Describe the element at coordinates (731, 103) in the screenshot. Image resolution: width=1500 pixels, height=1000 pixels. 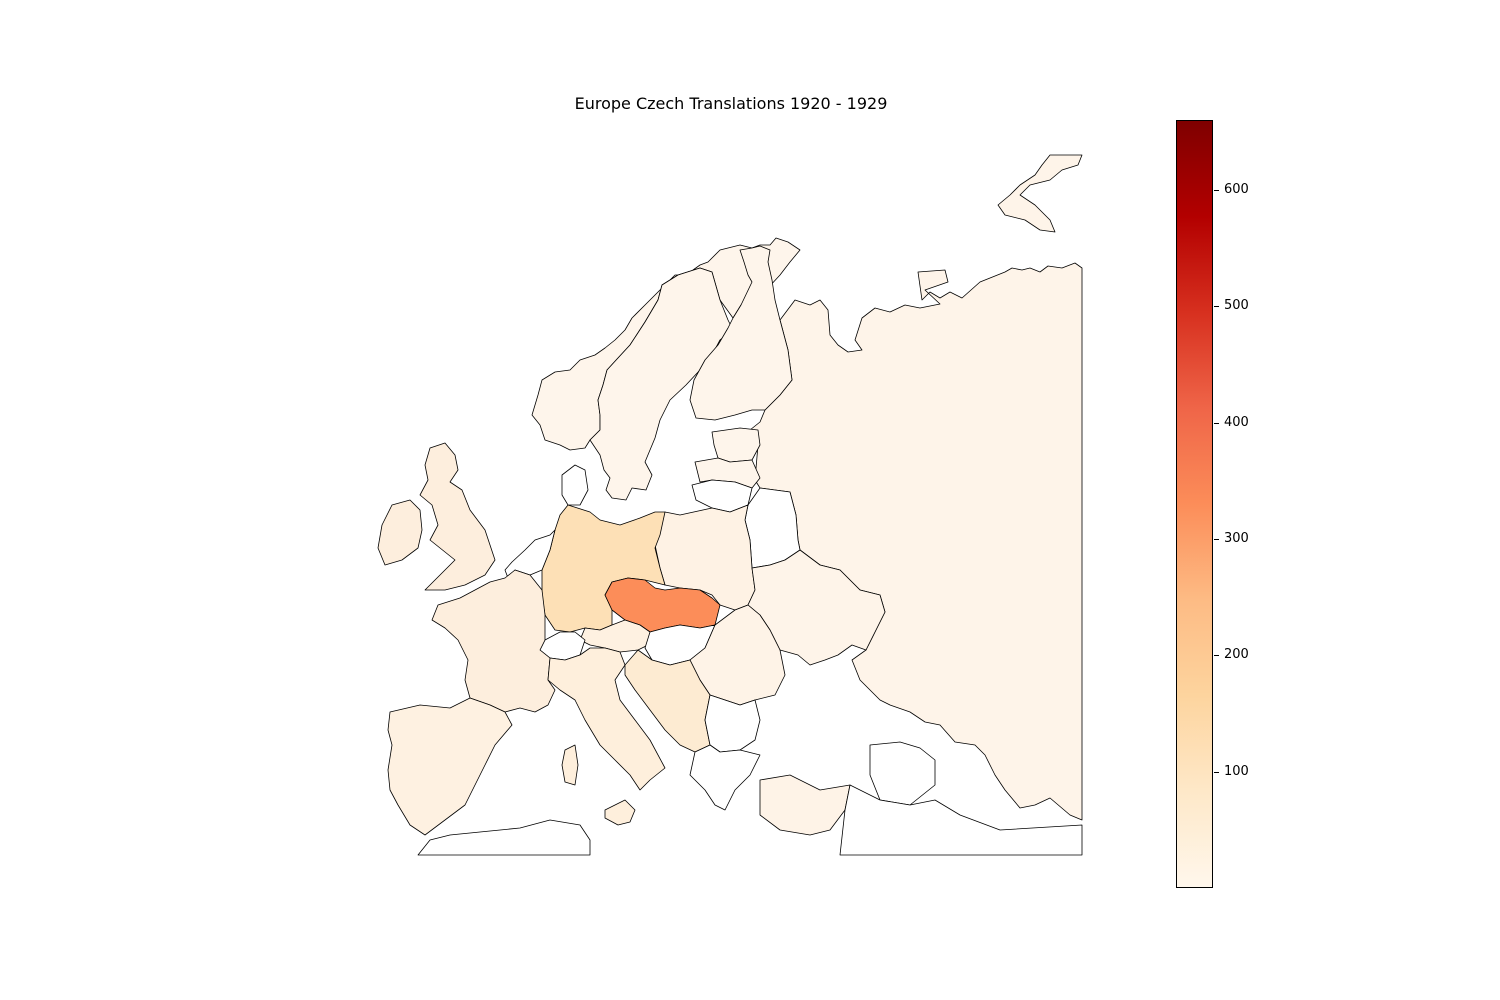
I see `map-title: Europe Czech Translations 1920 - 1929` at that location.